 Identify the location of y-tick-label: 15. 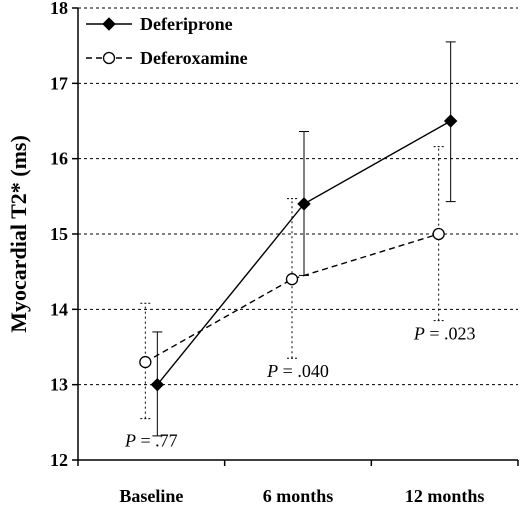
(59, 234).